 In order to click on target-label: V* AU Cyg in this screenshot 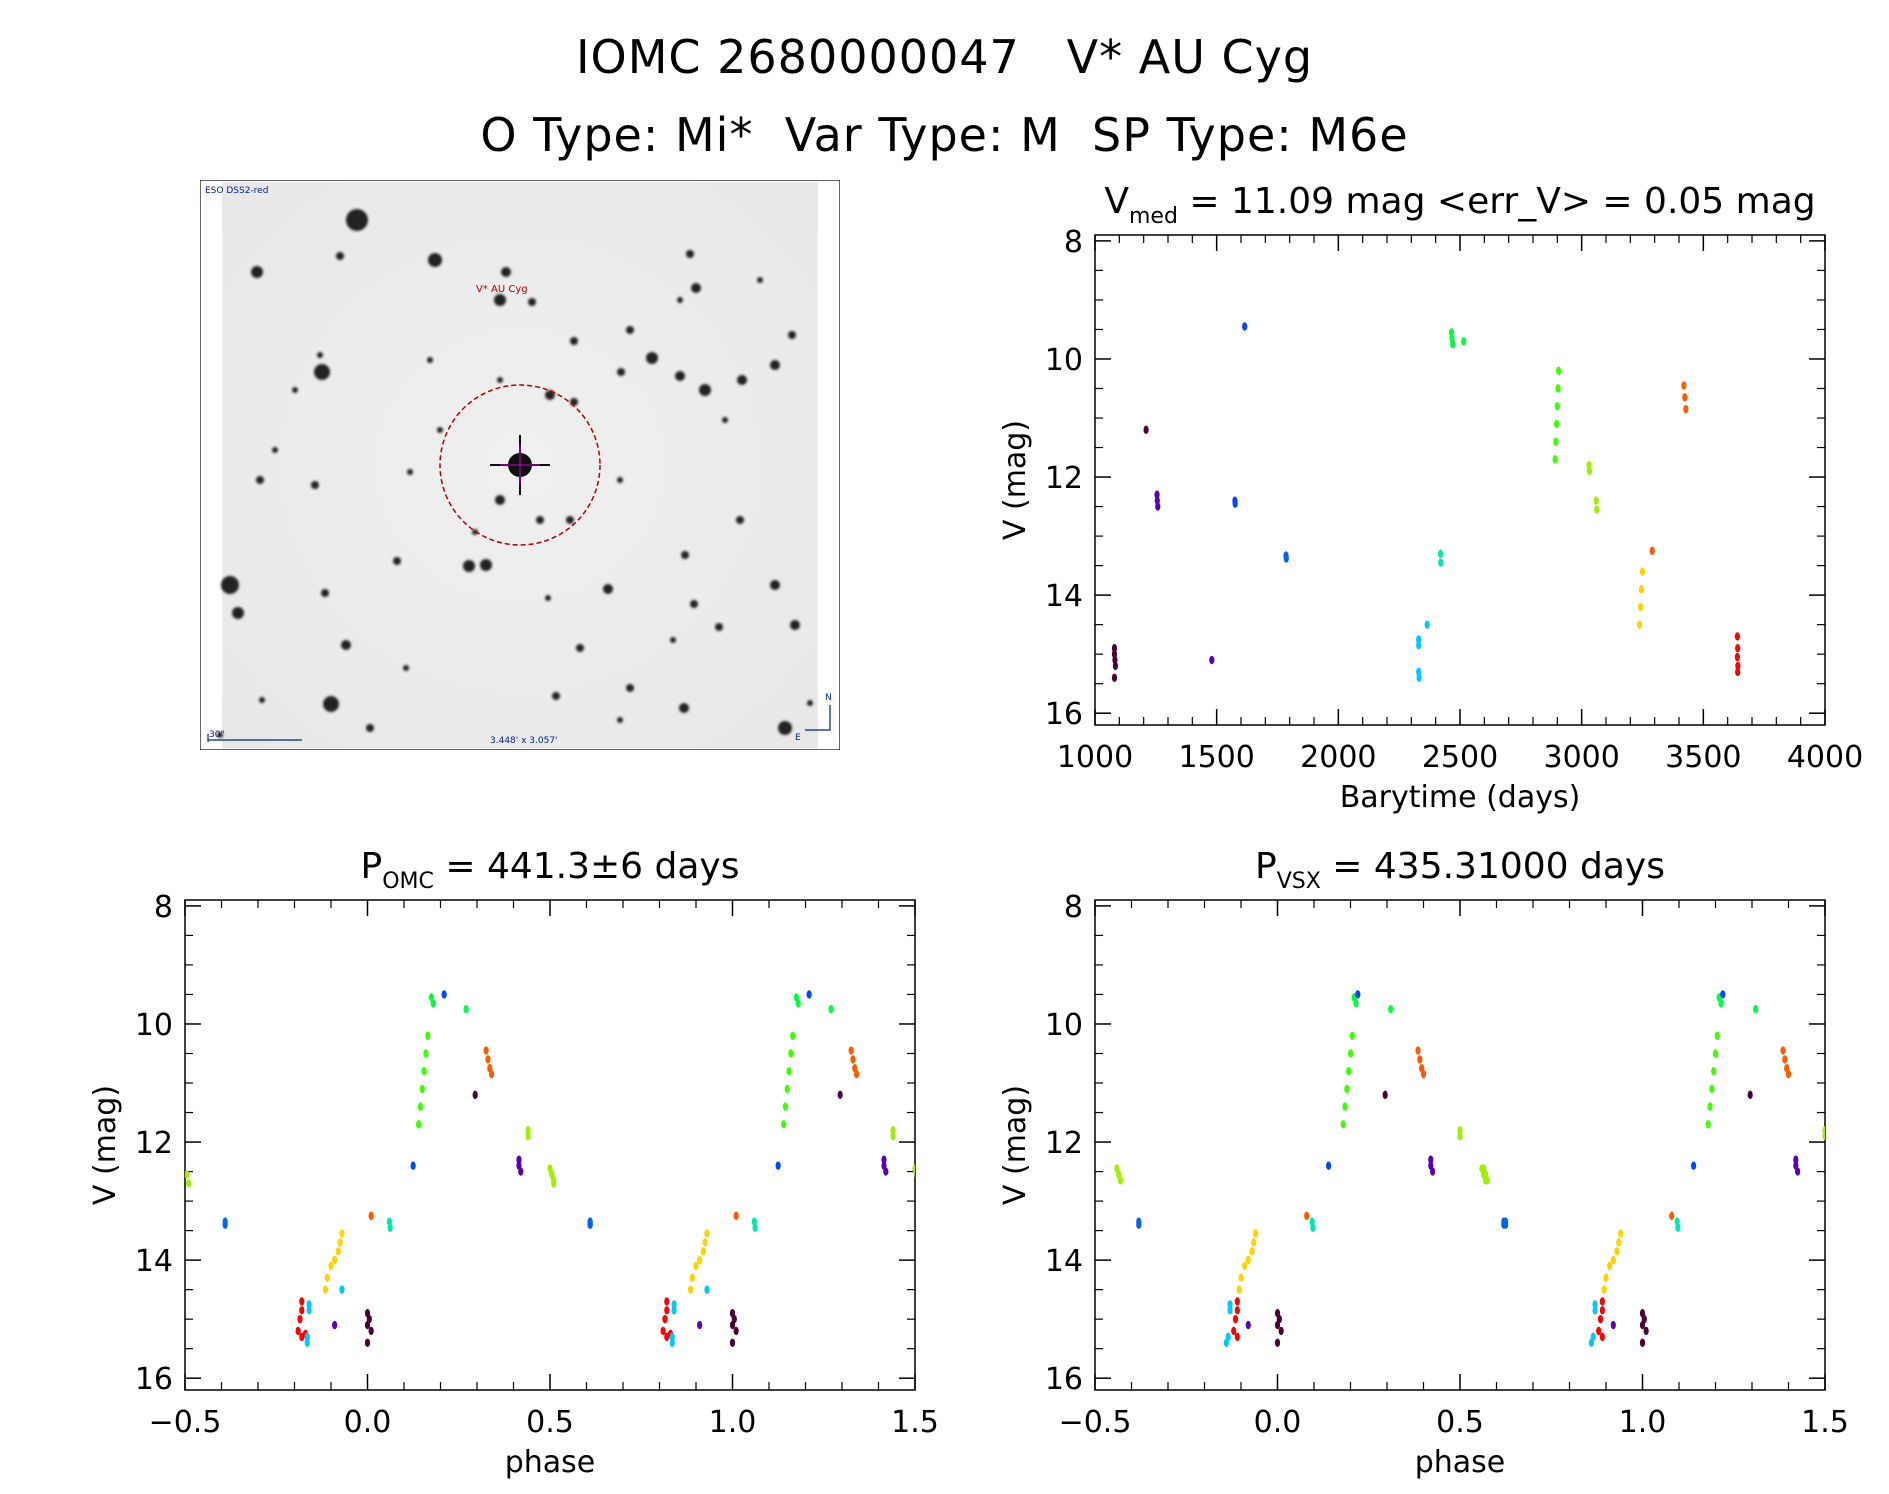, I will do `click(502, 289)`.